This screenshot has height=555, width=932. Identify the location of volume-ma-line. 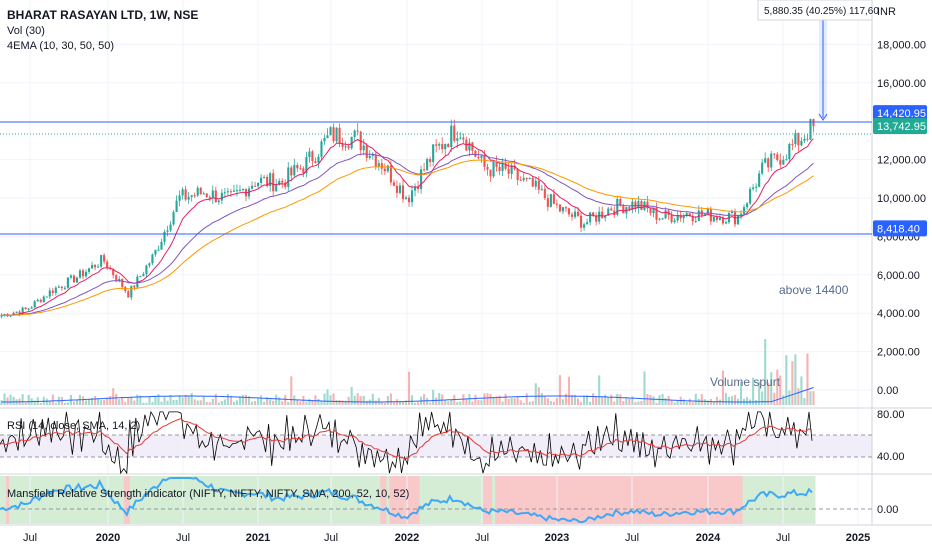
(407, 395).